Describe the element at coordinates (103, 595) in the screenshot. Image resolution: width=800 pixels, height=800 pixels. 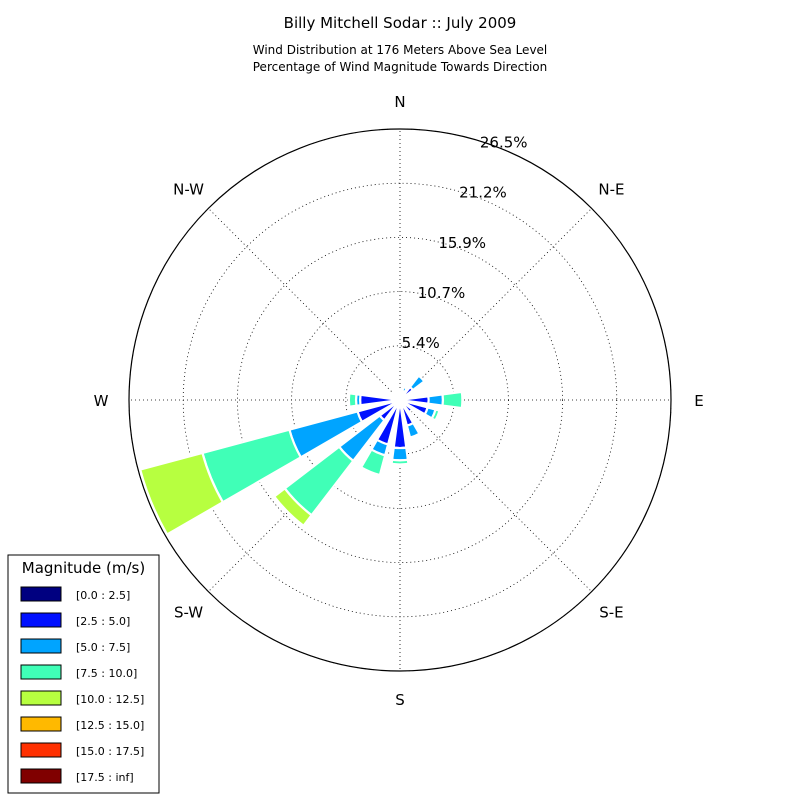
I see `legend-label-0: [0.0 : 2.5]` at that location.